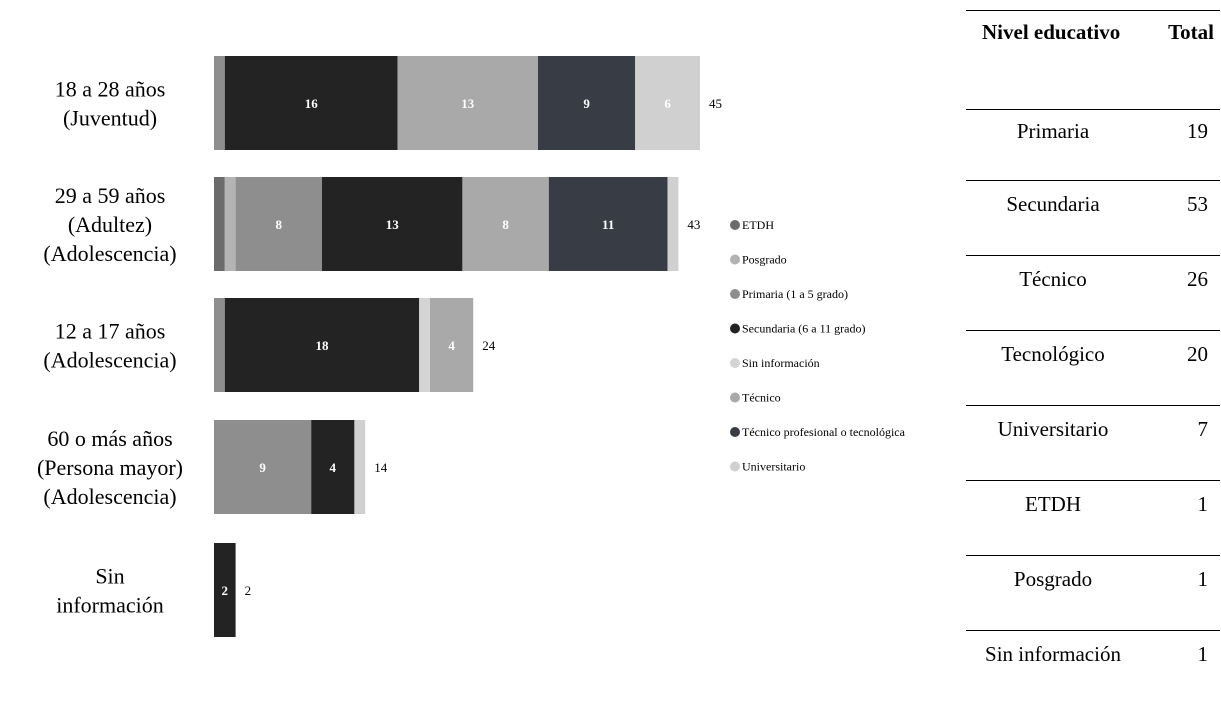 The width and height of the screenshot is (1221, 705). What do you see at coordinates (1180, 60) in the screenshot?
I see `header-total: Total` at bounding box center [1180, 60].